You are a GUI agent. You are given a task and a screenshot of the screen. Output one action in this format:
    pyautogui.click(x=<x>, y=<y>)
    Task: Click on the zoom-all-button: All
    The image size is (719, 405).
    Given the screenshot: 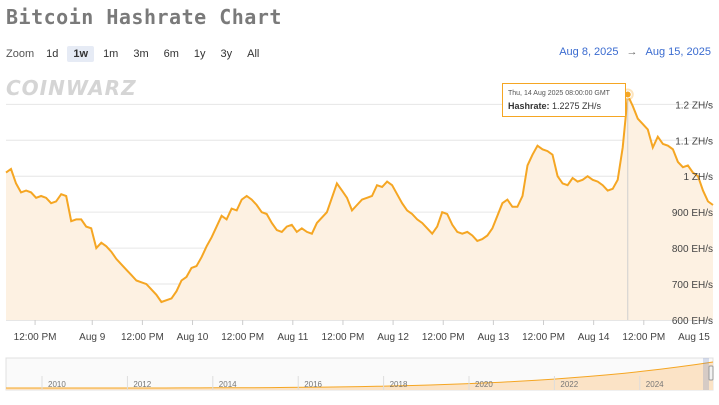 What is the action you would take?
    pyautogui.click(x=253, y=54)
    